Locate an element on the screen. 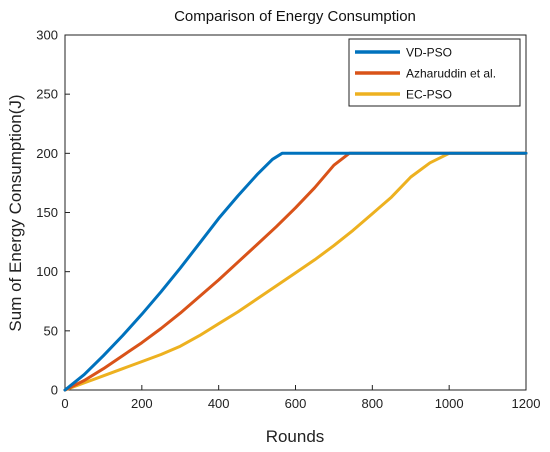  legend-label: Azharuddin et al. is located at coordinates (451, 74).